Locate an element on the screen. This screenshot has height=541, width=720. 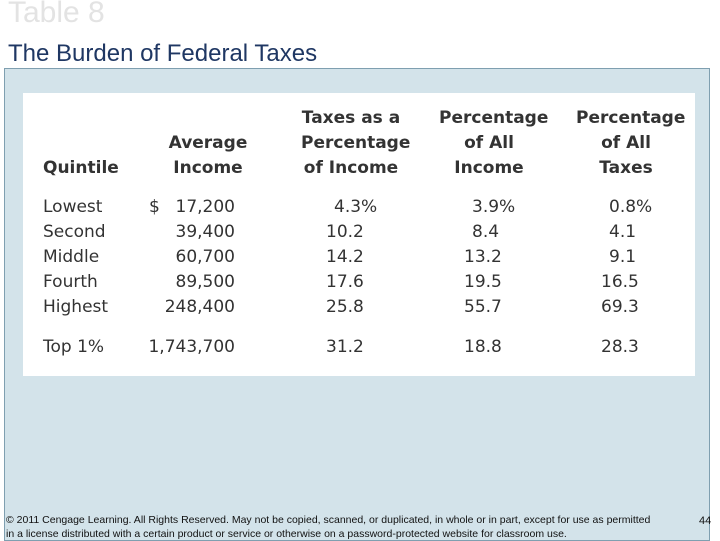
header-quintile: Quintile is located at coordinates (81, 168).